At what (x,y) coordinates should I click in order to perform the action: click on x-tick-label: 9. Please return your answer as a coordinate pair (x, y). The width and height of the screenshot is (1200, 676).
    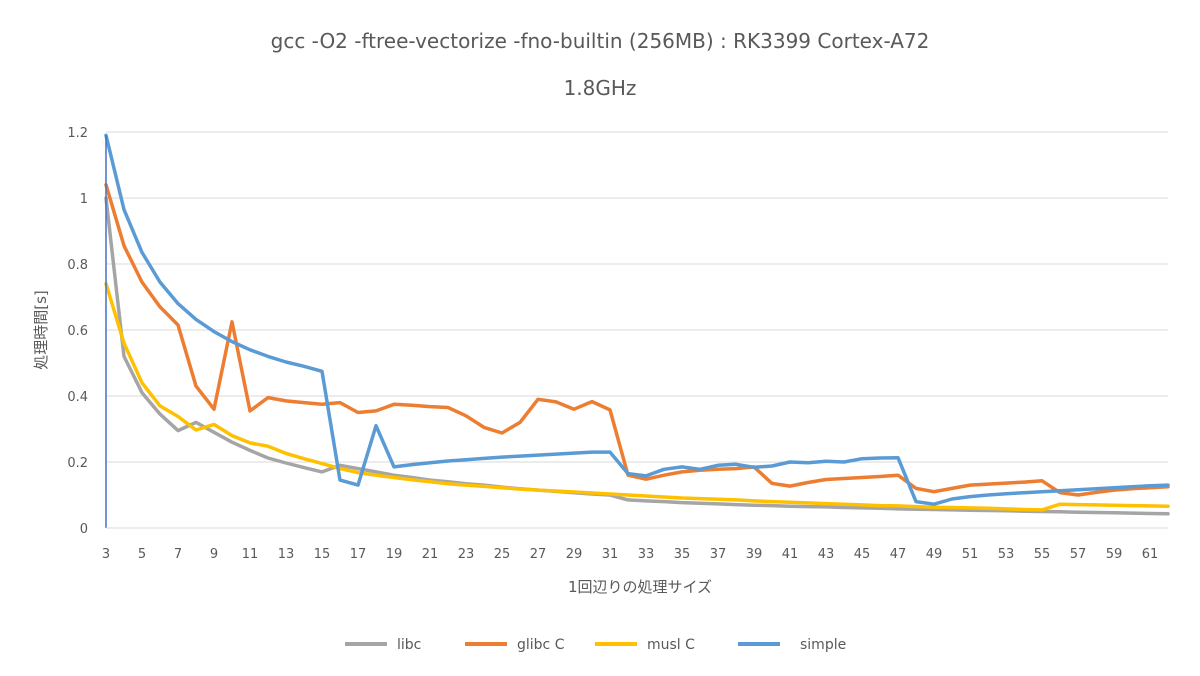
    Looking at the image, I should click on (214, 554).